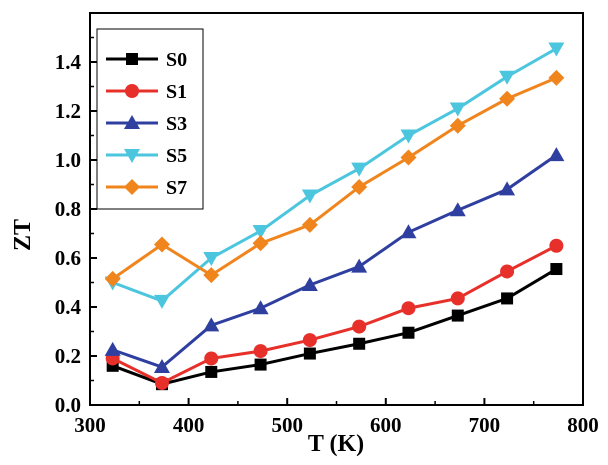 The height and width of the screenshot is (465, 608). I want to click on legend-label: S0, so click(176, 60).